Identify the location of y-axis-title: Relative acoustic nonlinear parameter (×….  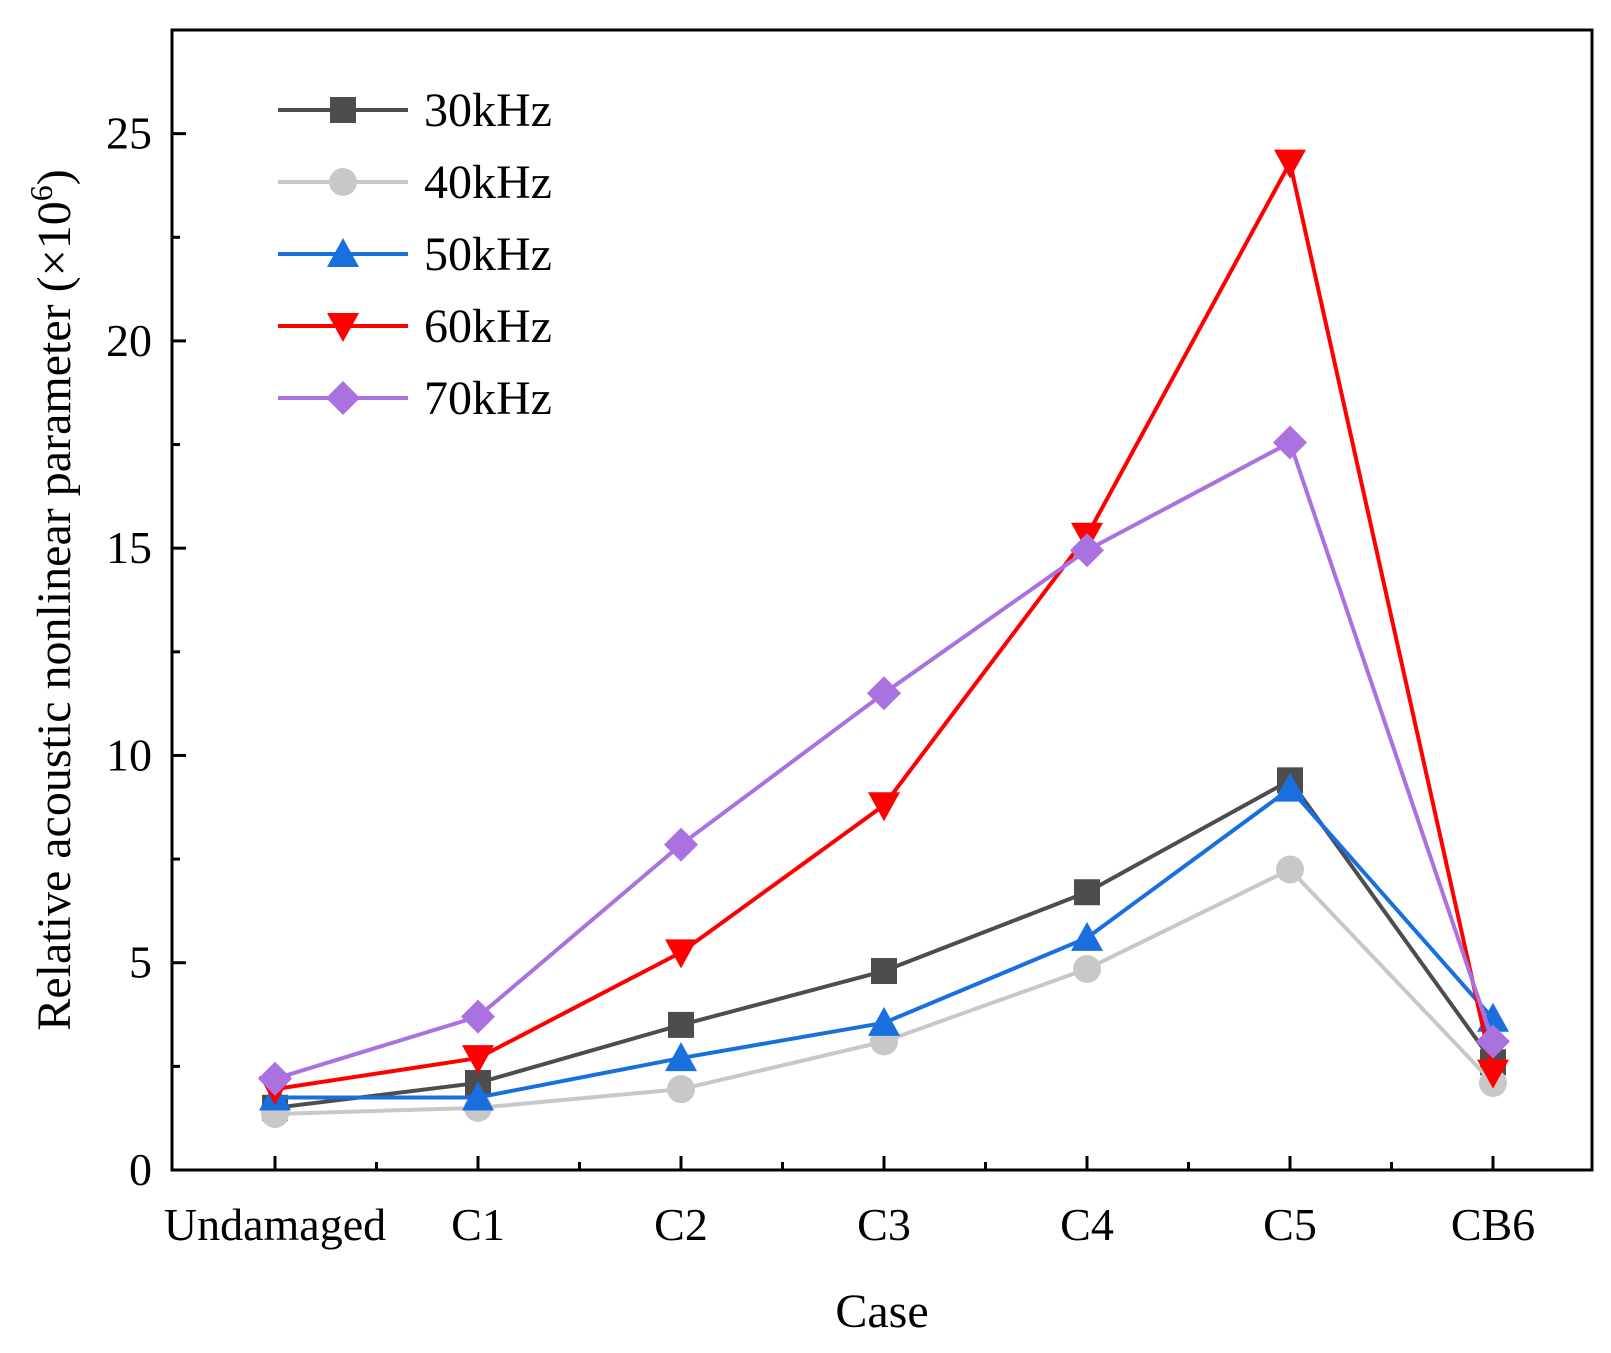
(52, 599).